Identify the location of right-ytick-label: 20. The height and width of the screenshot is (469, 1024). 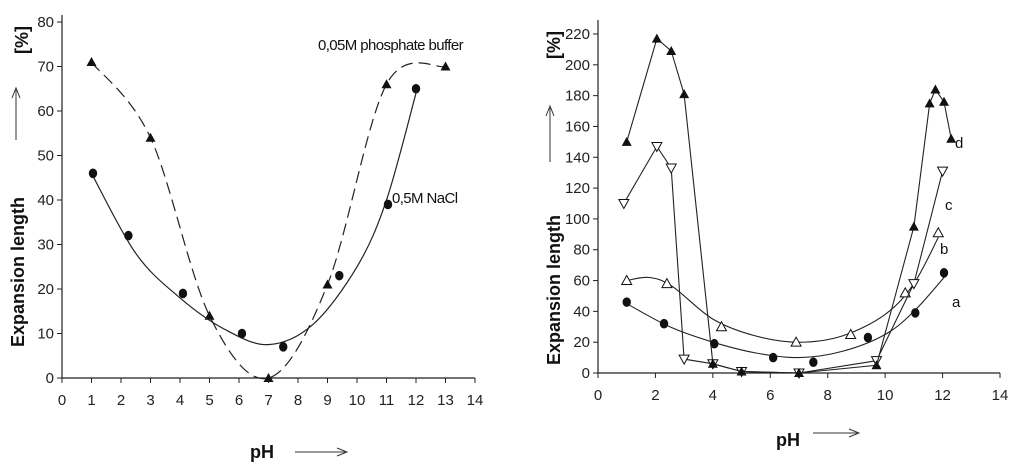
(581, 342).